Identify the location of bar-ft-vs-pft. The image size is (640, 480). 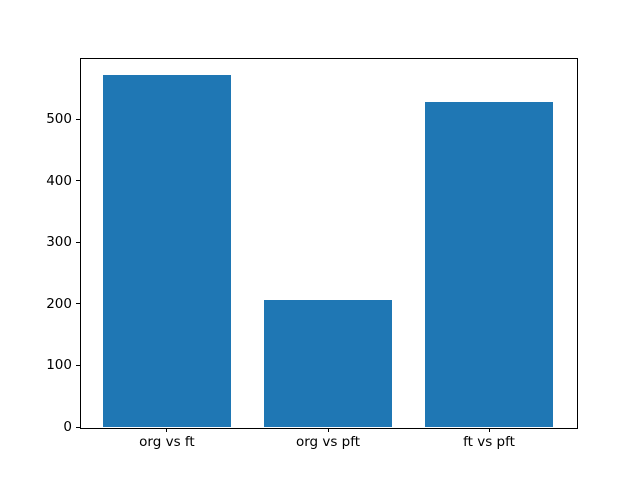
(489, 264).